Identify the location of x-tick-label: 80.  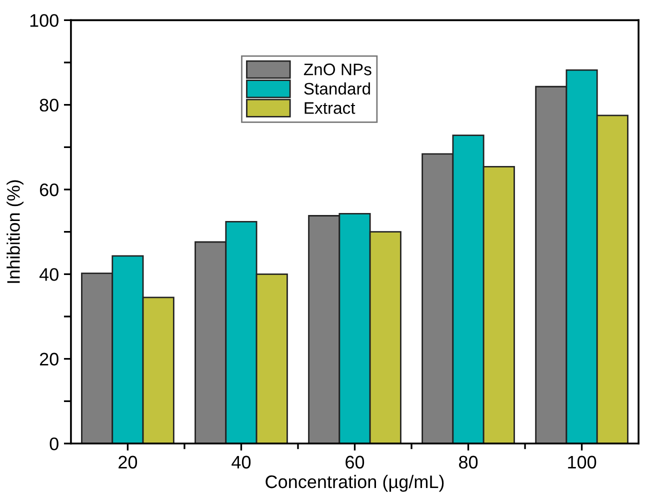
(468, 462).